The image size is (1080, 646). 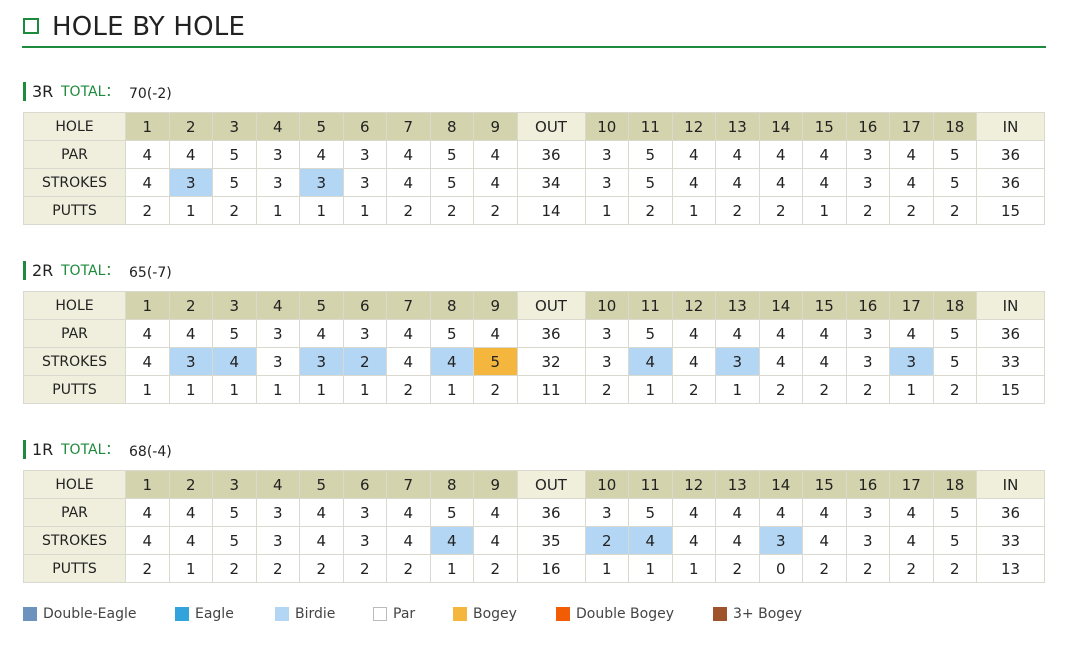 I want to click on hole-number: 12, so click(x=693, y=484).